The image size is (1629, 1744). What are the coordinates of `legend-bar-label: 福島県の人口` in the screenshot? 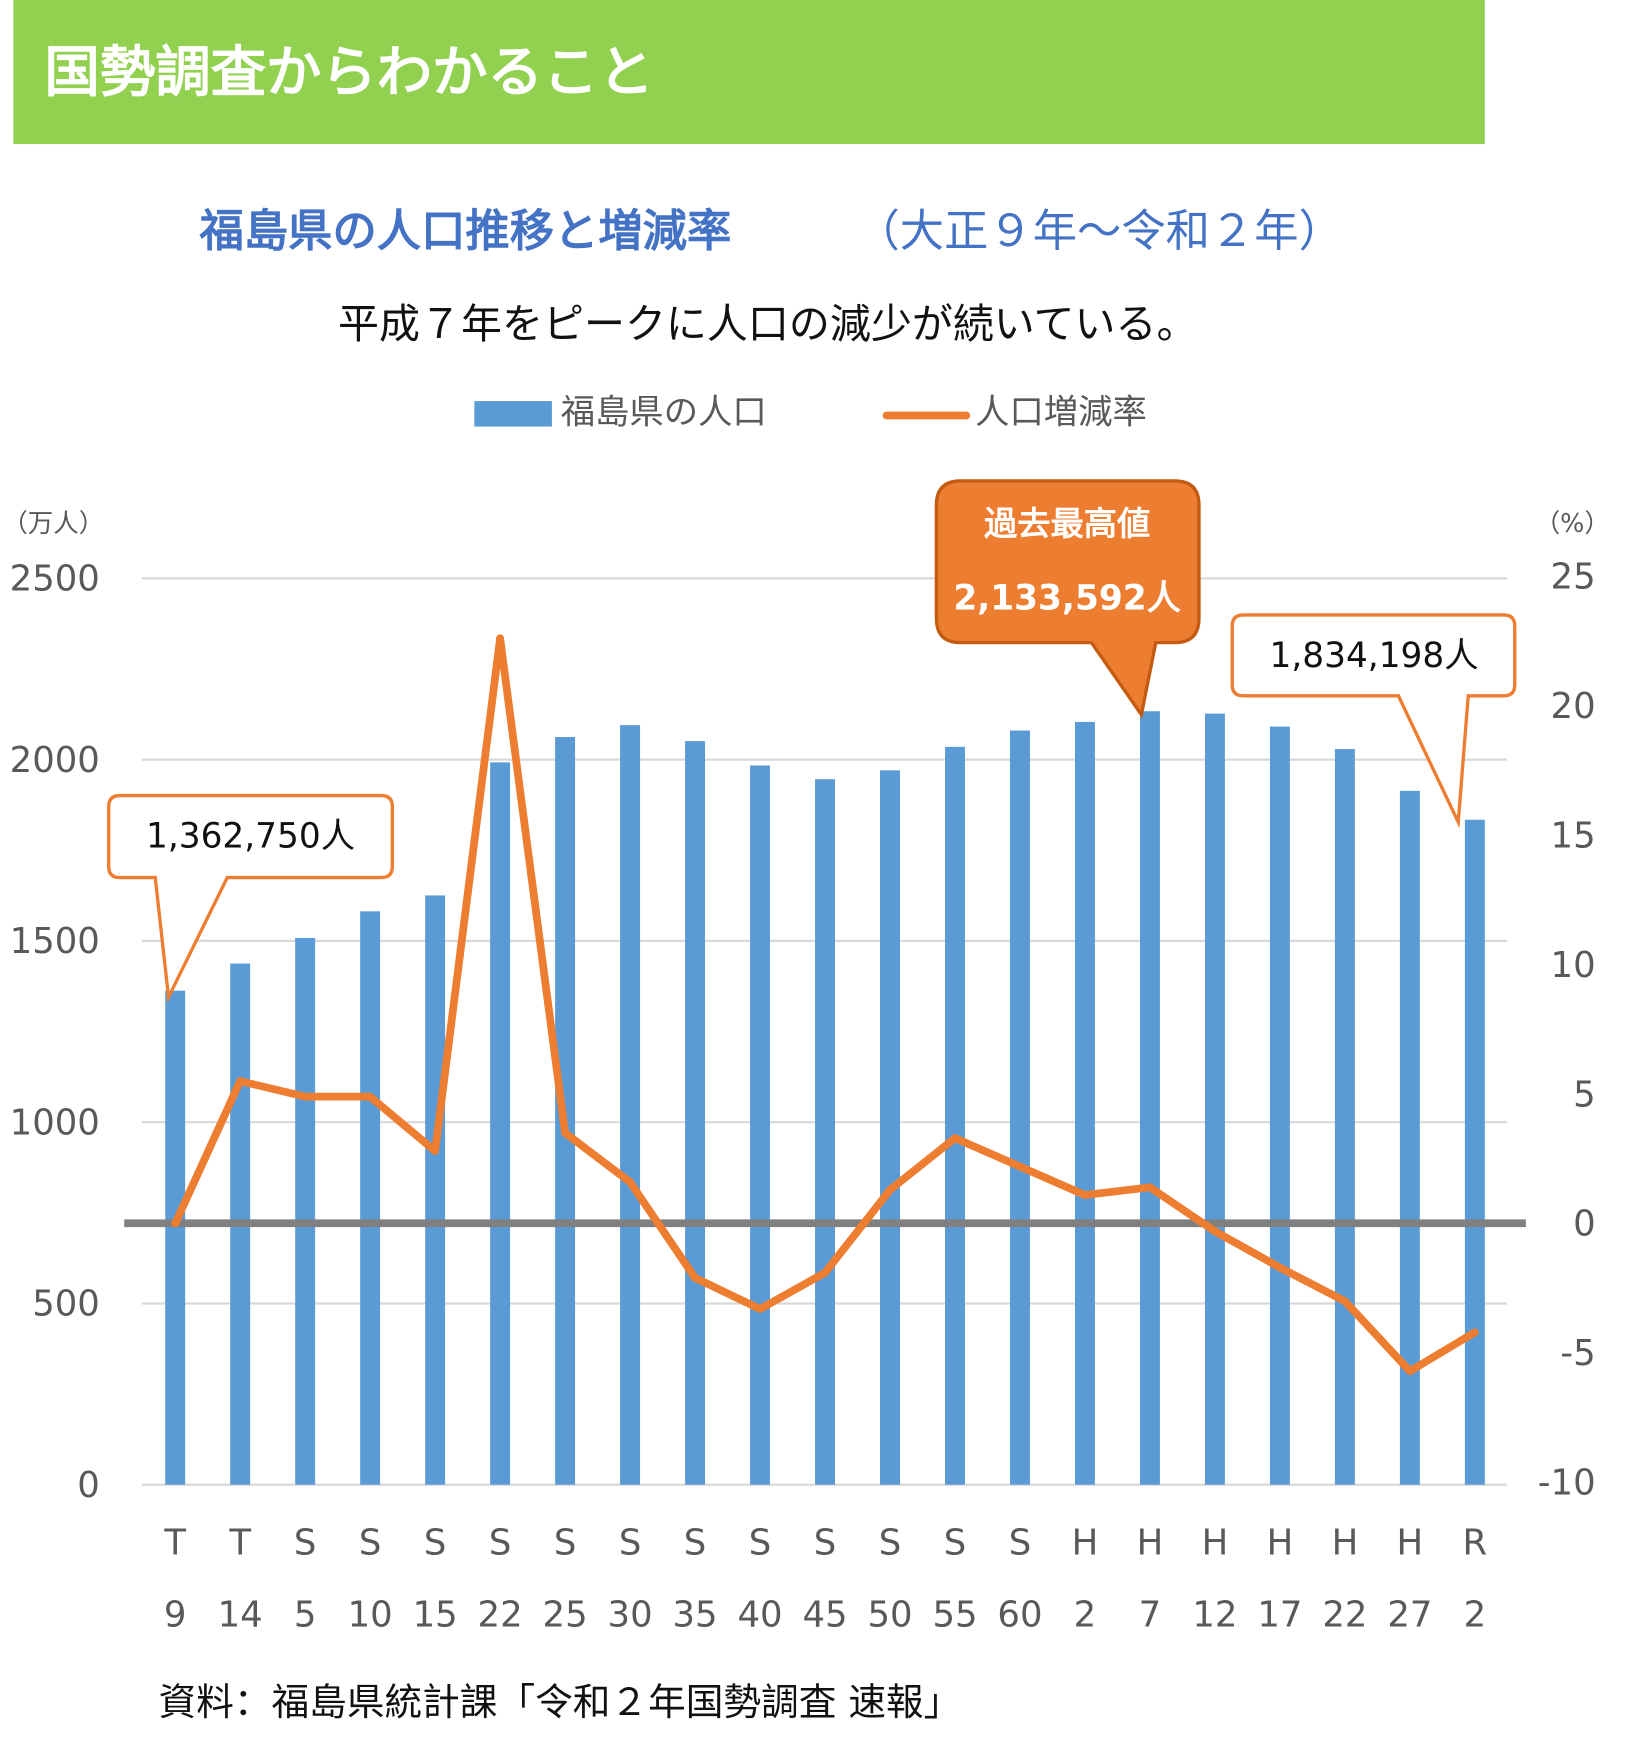 It's located at (664, 412).